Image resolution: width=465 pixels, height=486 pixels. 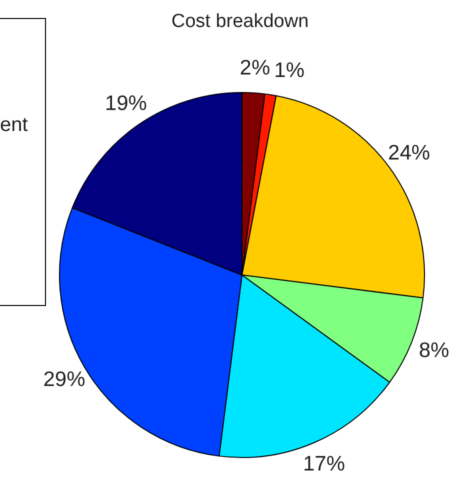 What do you see at coordinates (324, 464) in the screenshot?
I see `data-label: 17%` at bounding box center [324, 464].